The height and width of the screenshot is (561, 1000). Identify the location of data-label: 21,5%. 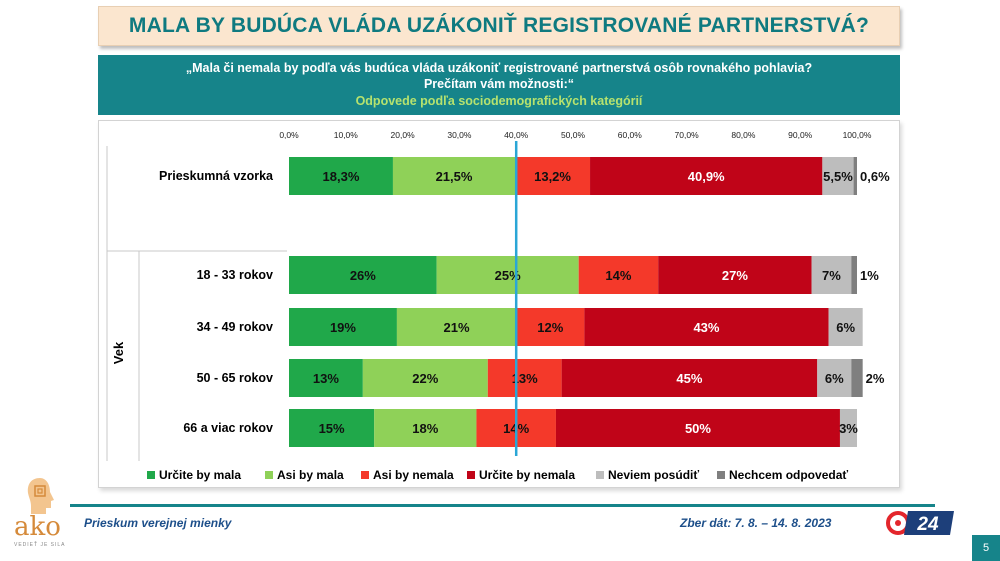
(454, 176).